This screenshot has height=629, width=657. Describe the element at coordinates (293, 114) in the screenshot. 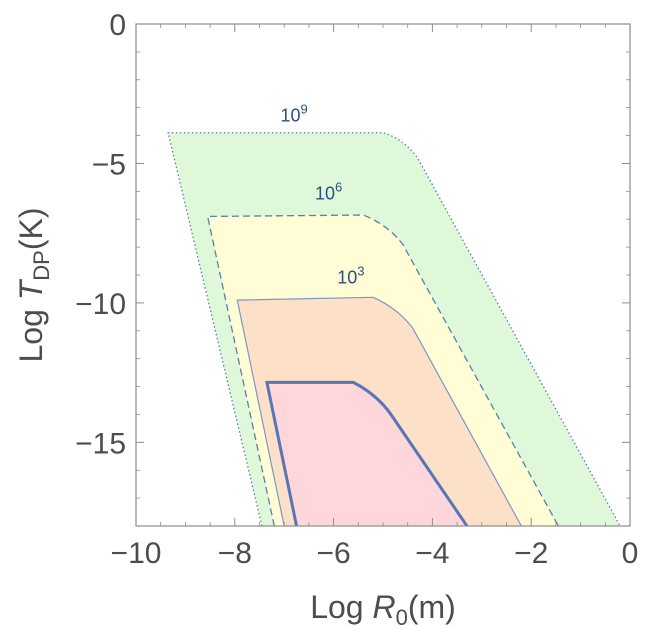

I see `contour-label: 109` at that location.